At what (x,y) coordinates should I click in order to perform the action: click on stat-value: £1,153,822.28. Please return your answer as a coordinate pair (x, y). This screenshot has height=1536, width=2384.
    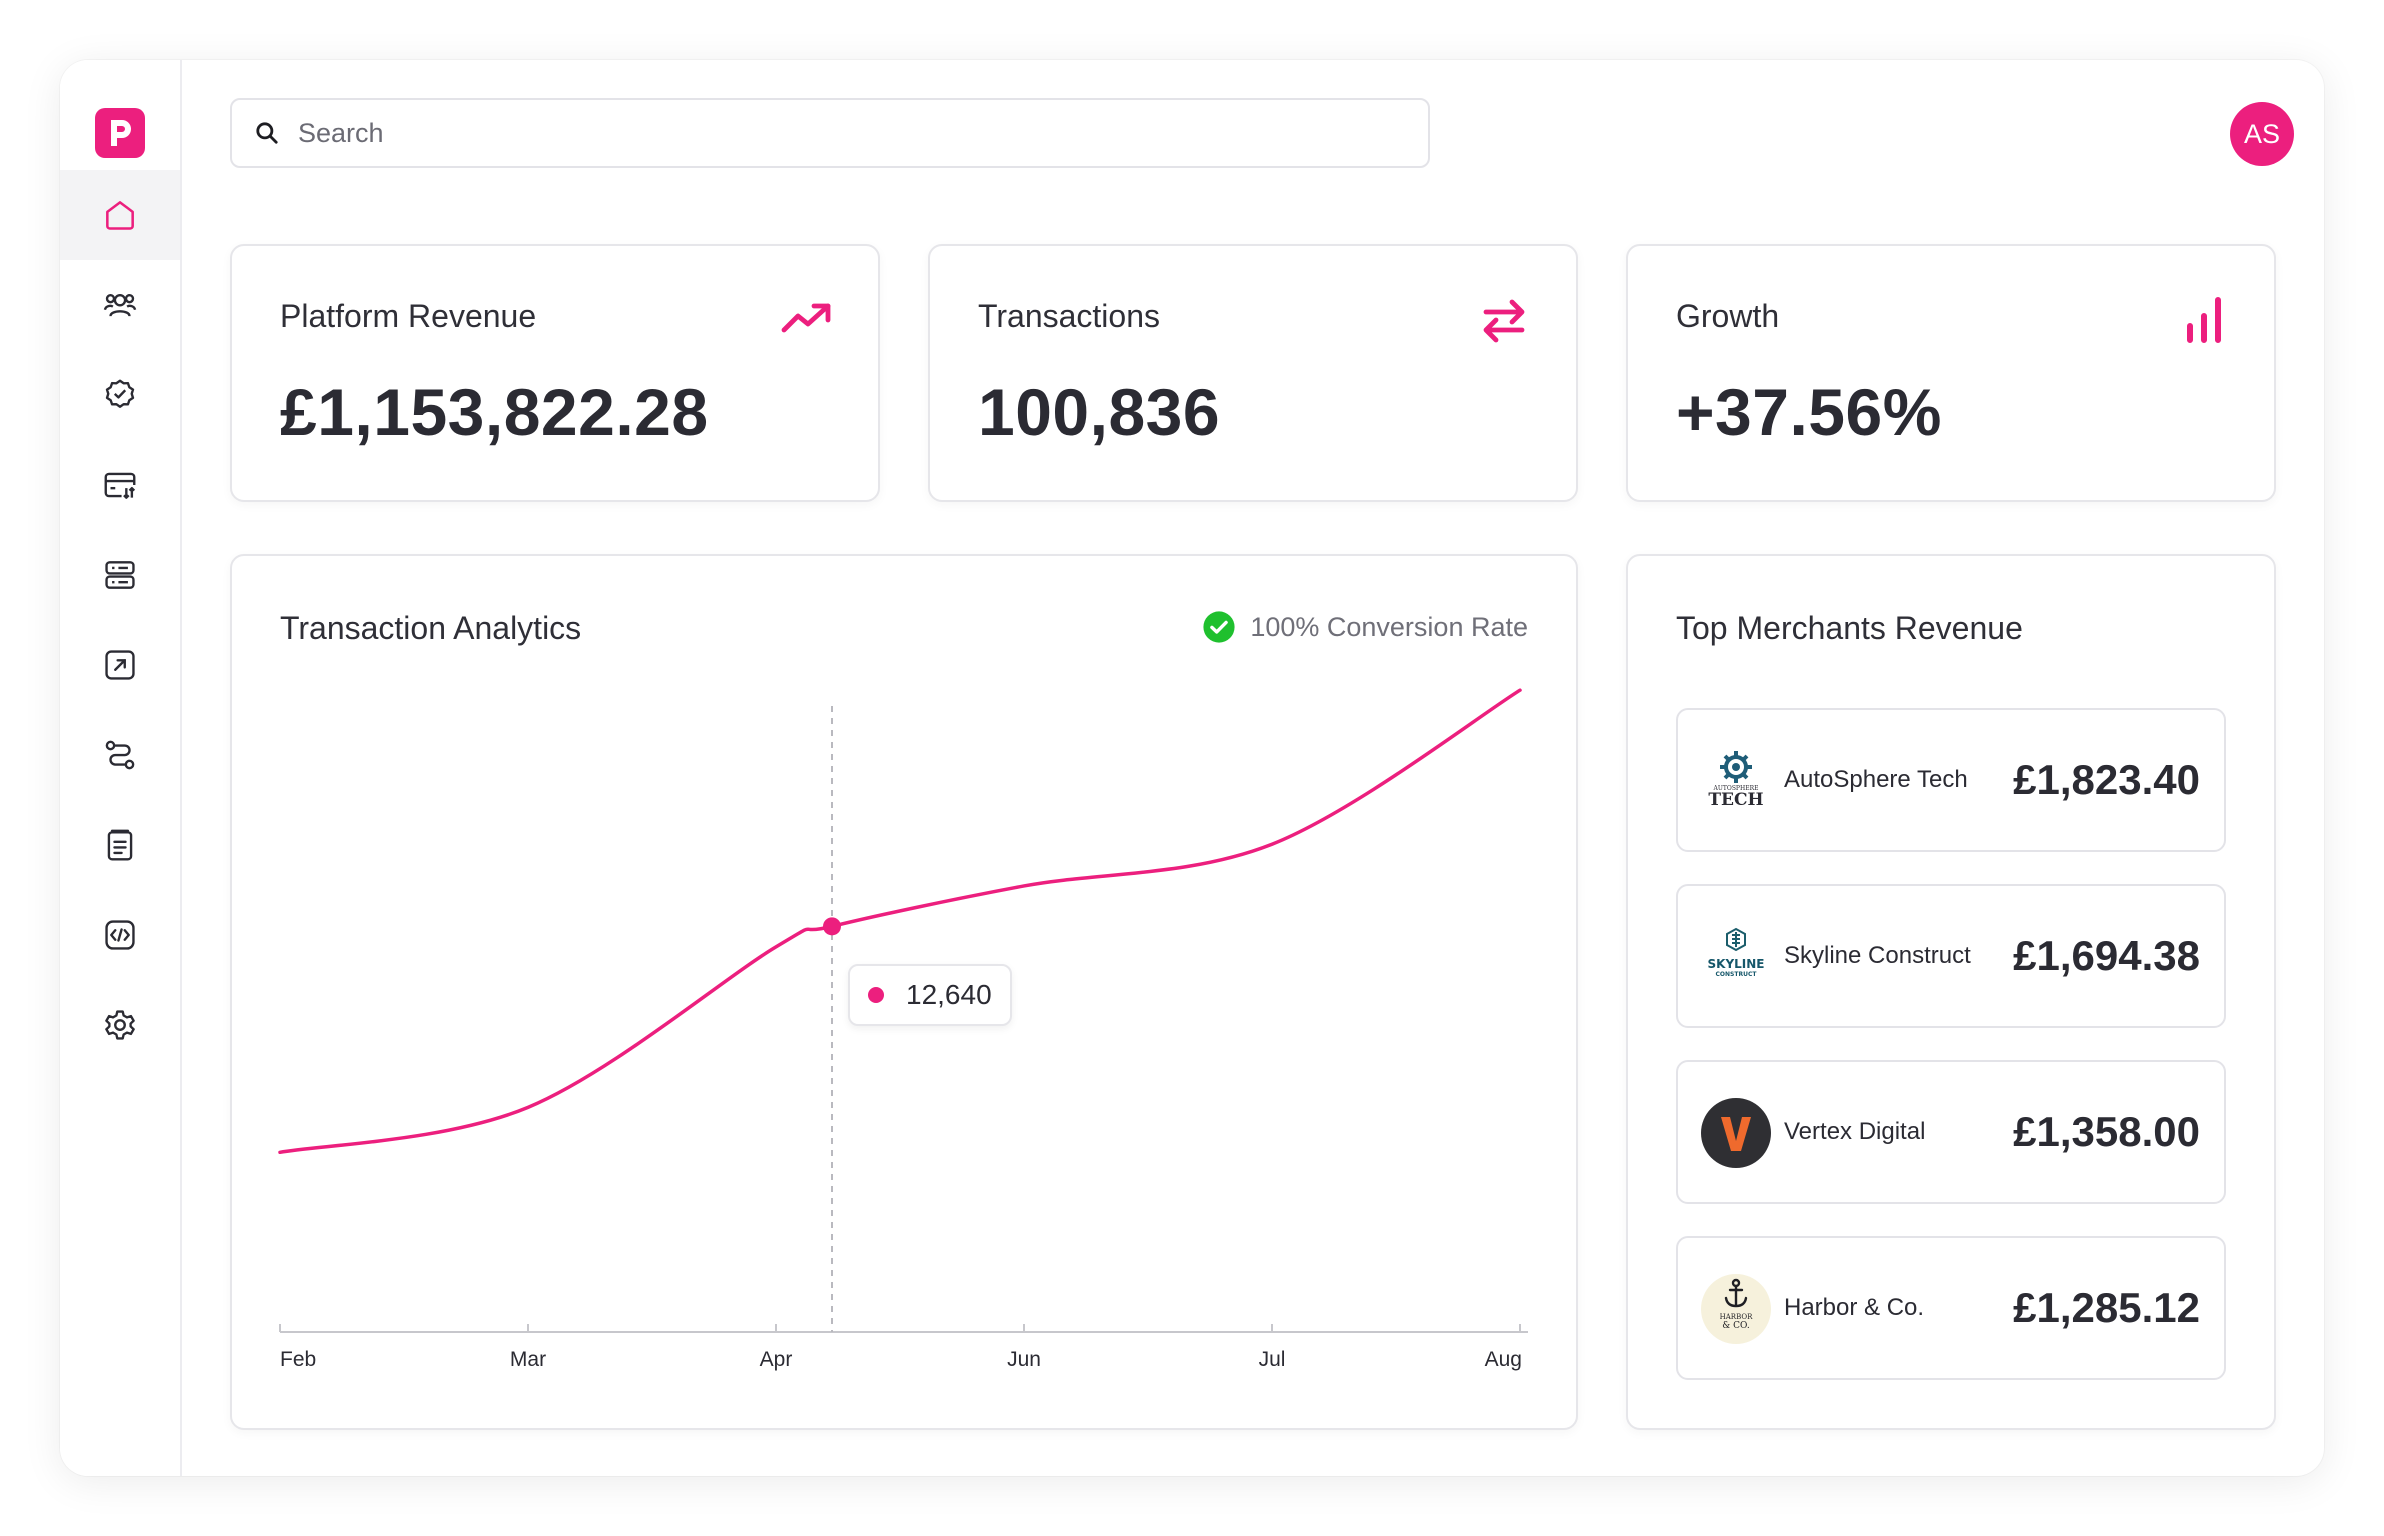
    Looking at the image, I should click on (494, 412).